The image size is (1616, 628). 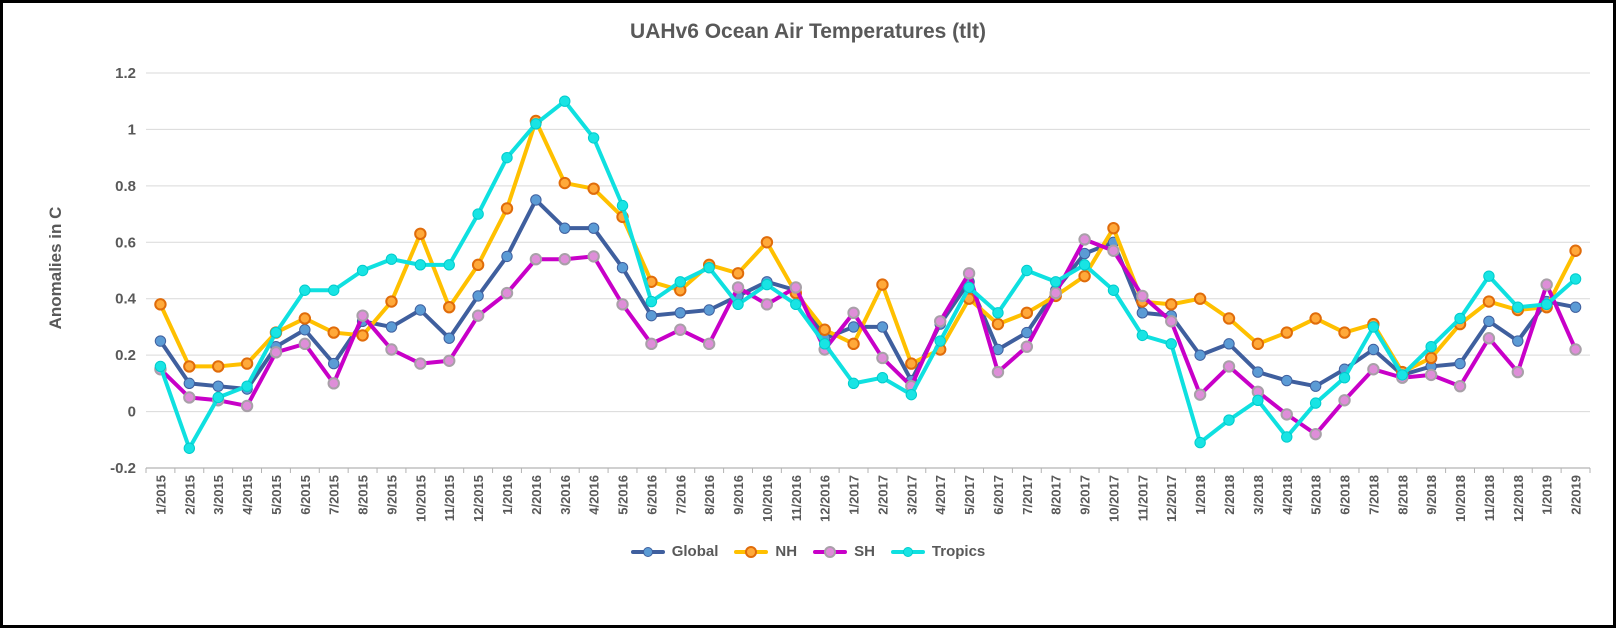 I want to click on x-tick-label: 7/2016, so click(x=680, y=495).